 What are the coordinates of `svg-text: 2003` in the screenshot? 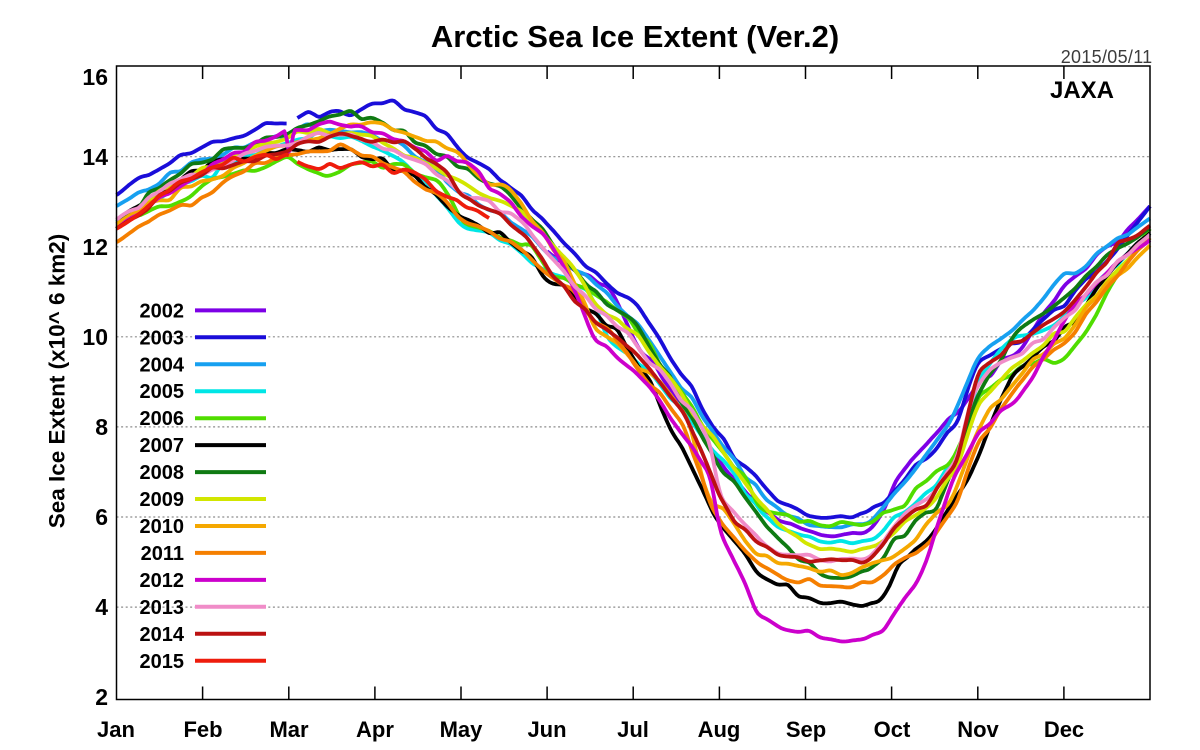 It's located at (162, 338).